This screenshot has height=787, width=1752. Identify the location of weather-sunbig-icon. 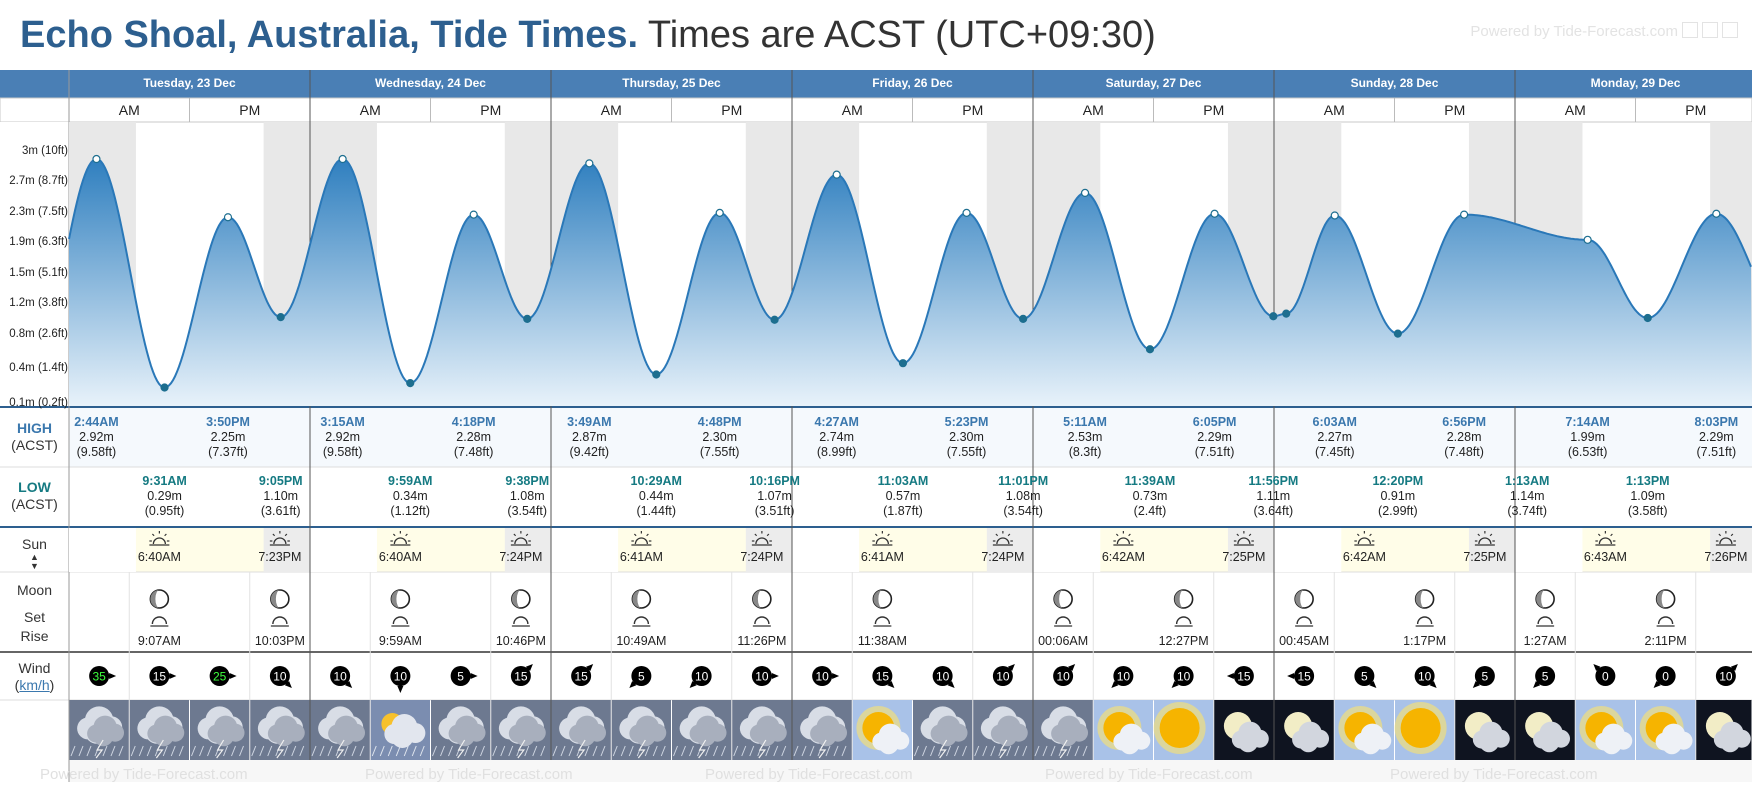
(1424, 730).